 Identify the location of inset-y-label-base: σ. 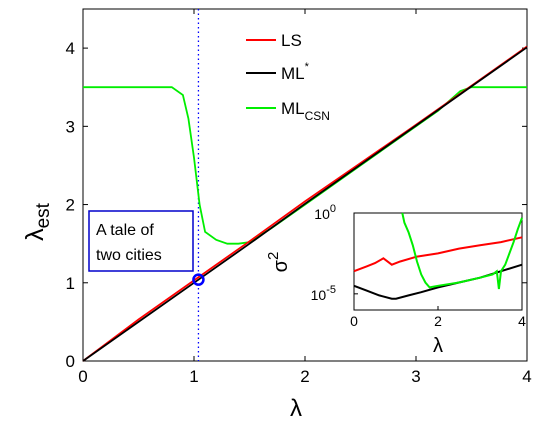
(281, 265).